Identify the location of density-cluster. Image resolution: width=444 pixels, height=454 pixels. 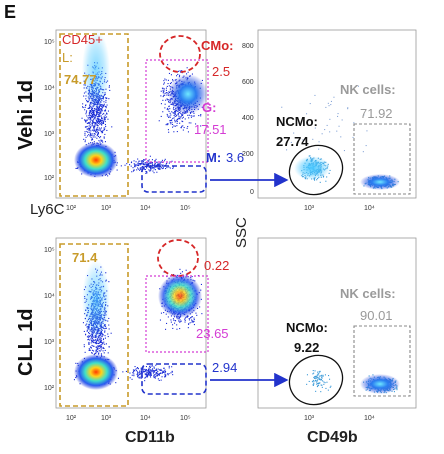
(312, 168).